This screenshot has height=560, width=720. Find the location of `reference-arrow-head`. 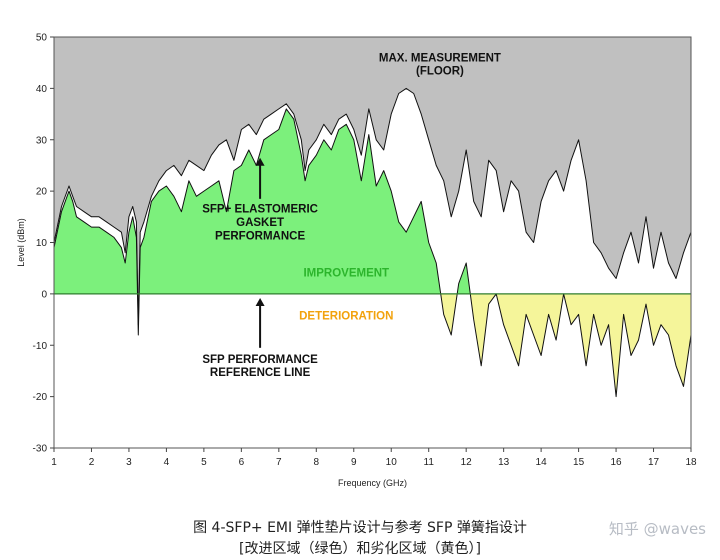

reference-arrow-head is located at coordinates (260, 301).